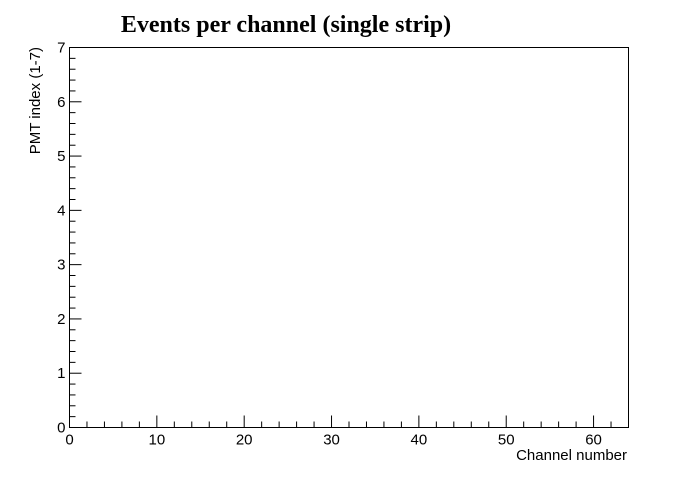 The height and width of the screenshot is (480, 698). I want to click on y-tick-label: 4, so click(61, 210).